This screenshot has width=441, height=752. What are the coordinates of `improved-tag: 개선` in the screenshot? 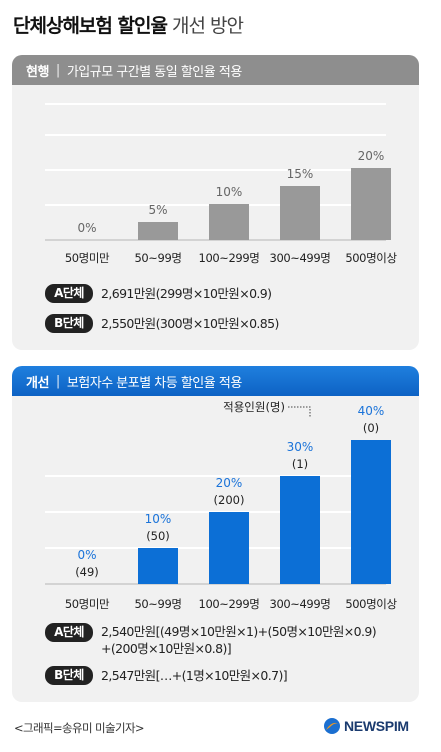 It's located at (37, 383).